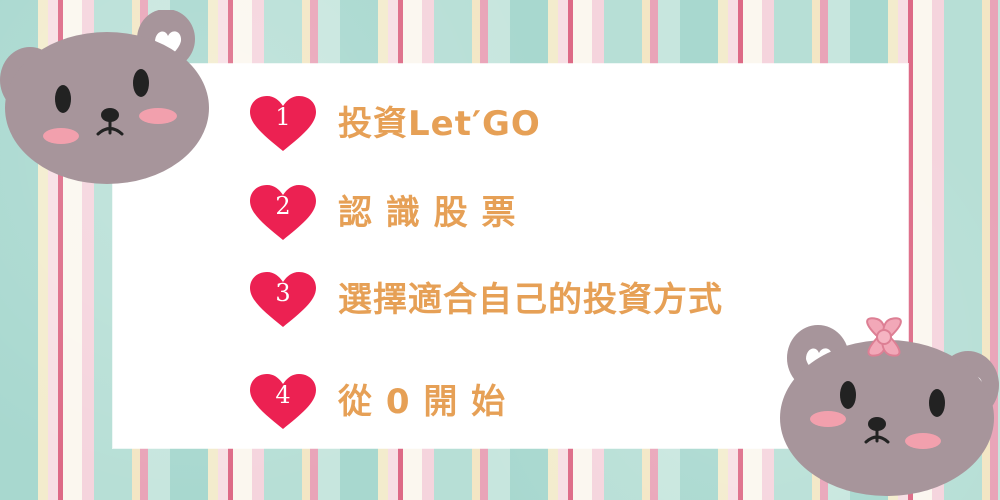  I want to click on bear-right-icon, so click(889, 407).